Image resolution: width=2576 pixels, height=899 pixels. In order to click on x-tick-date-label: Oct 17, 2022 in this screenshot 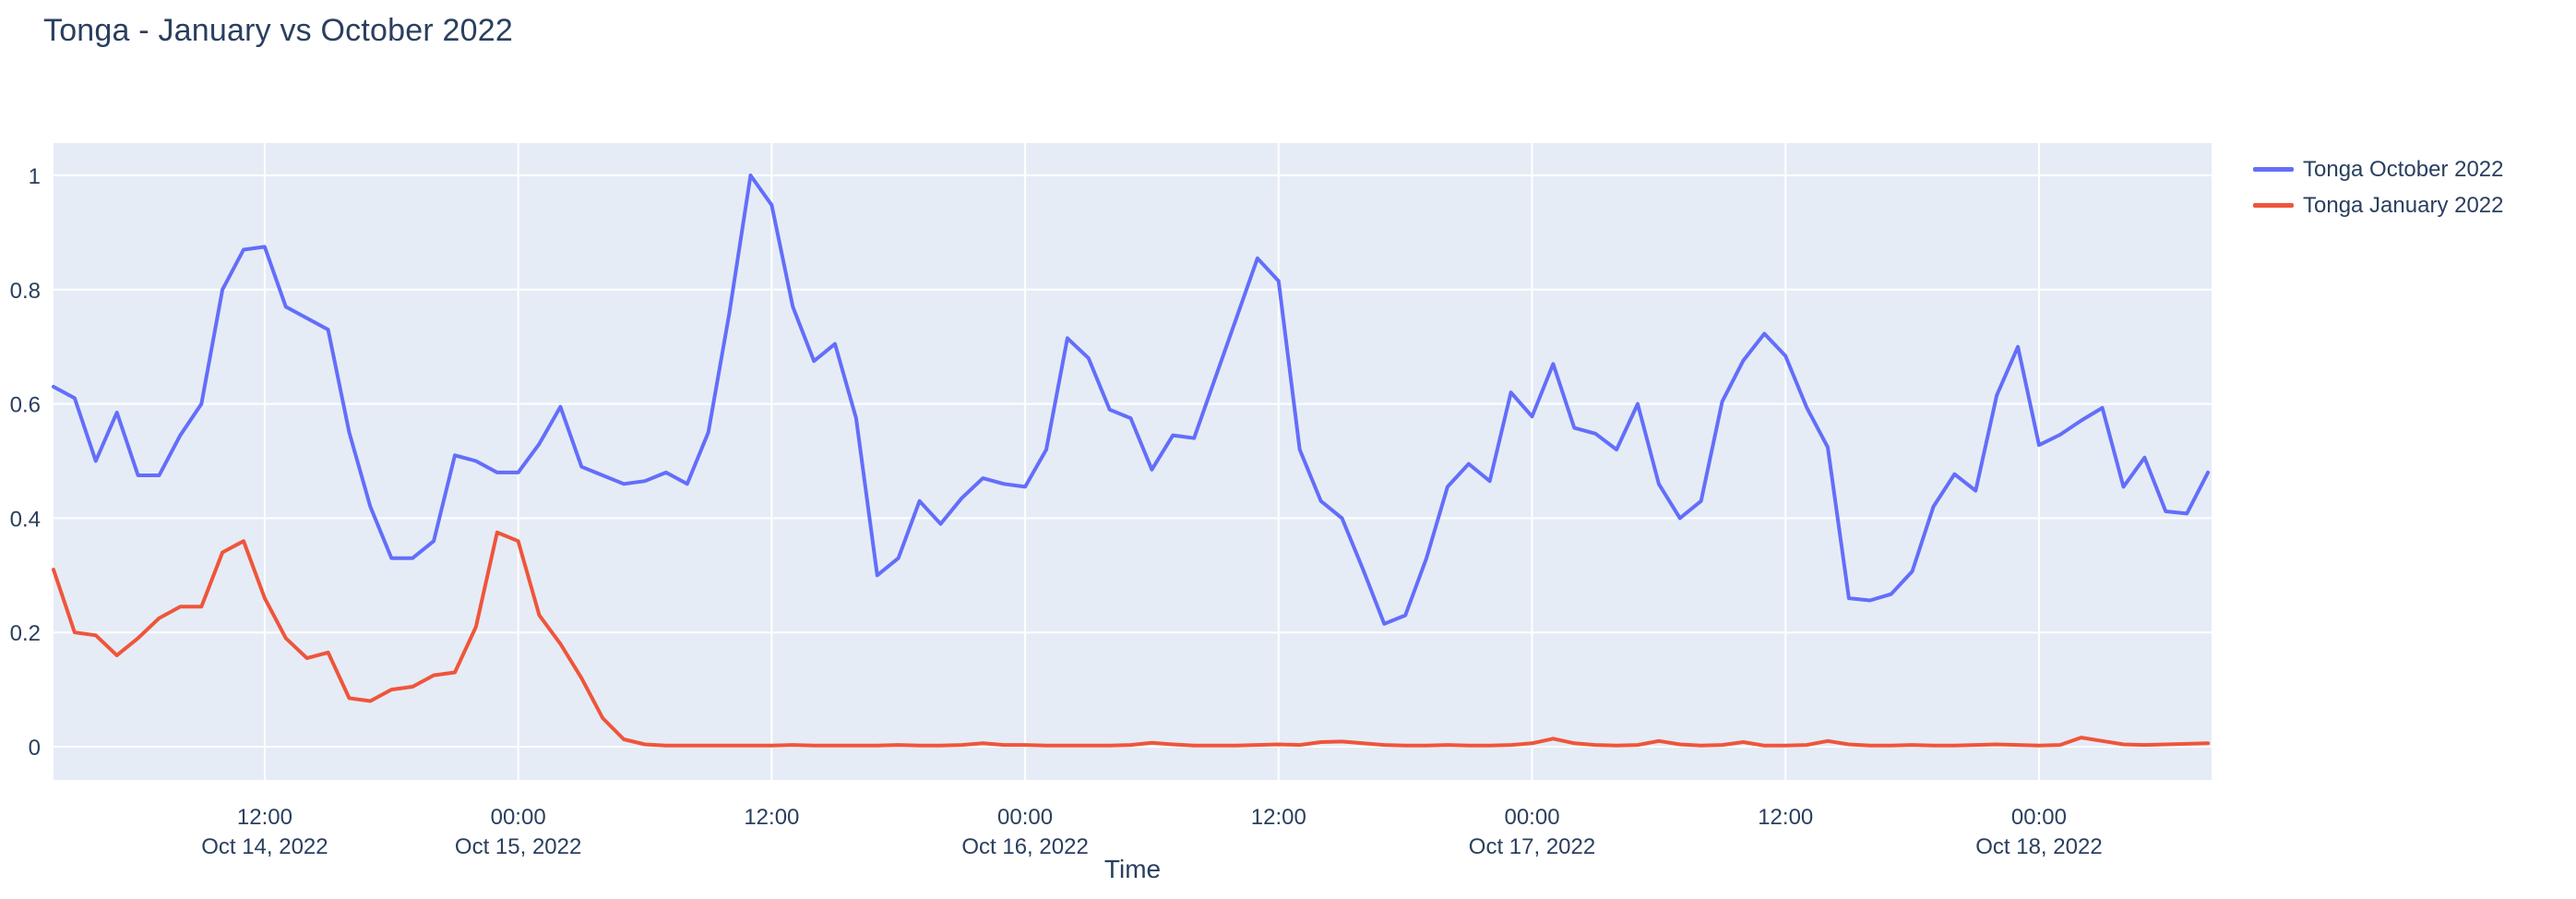, I will do `click(1532, 846)`.